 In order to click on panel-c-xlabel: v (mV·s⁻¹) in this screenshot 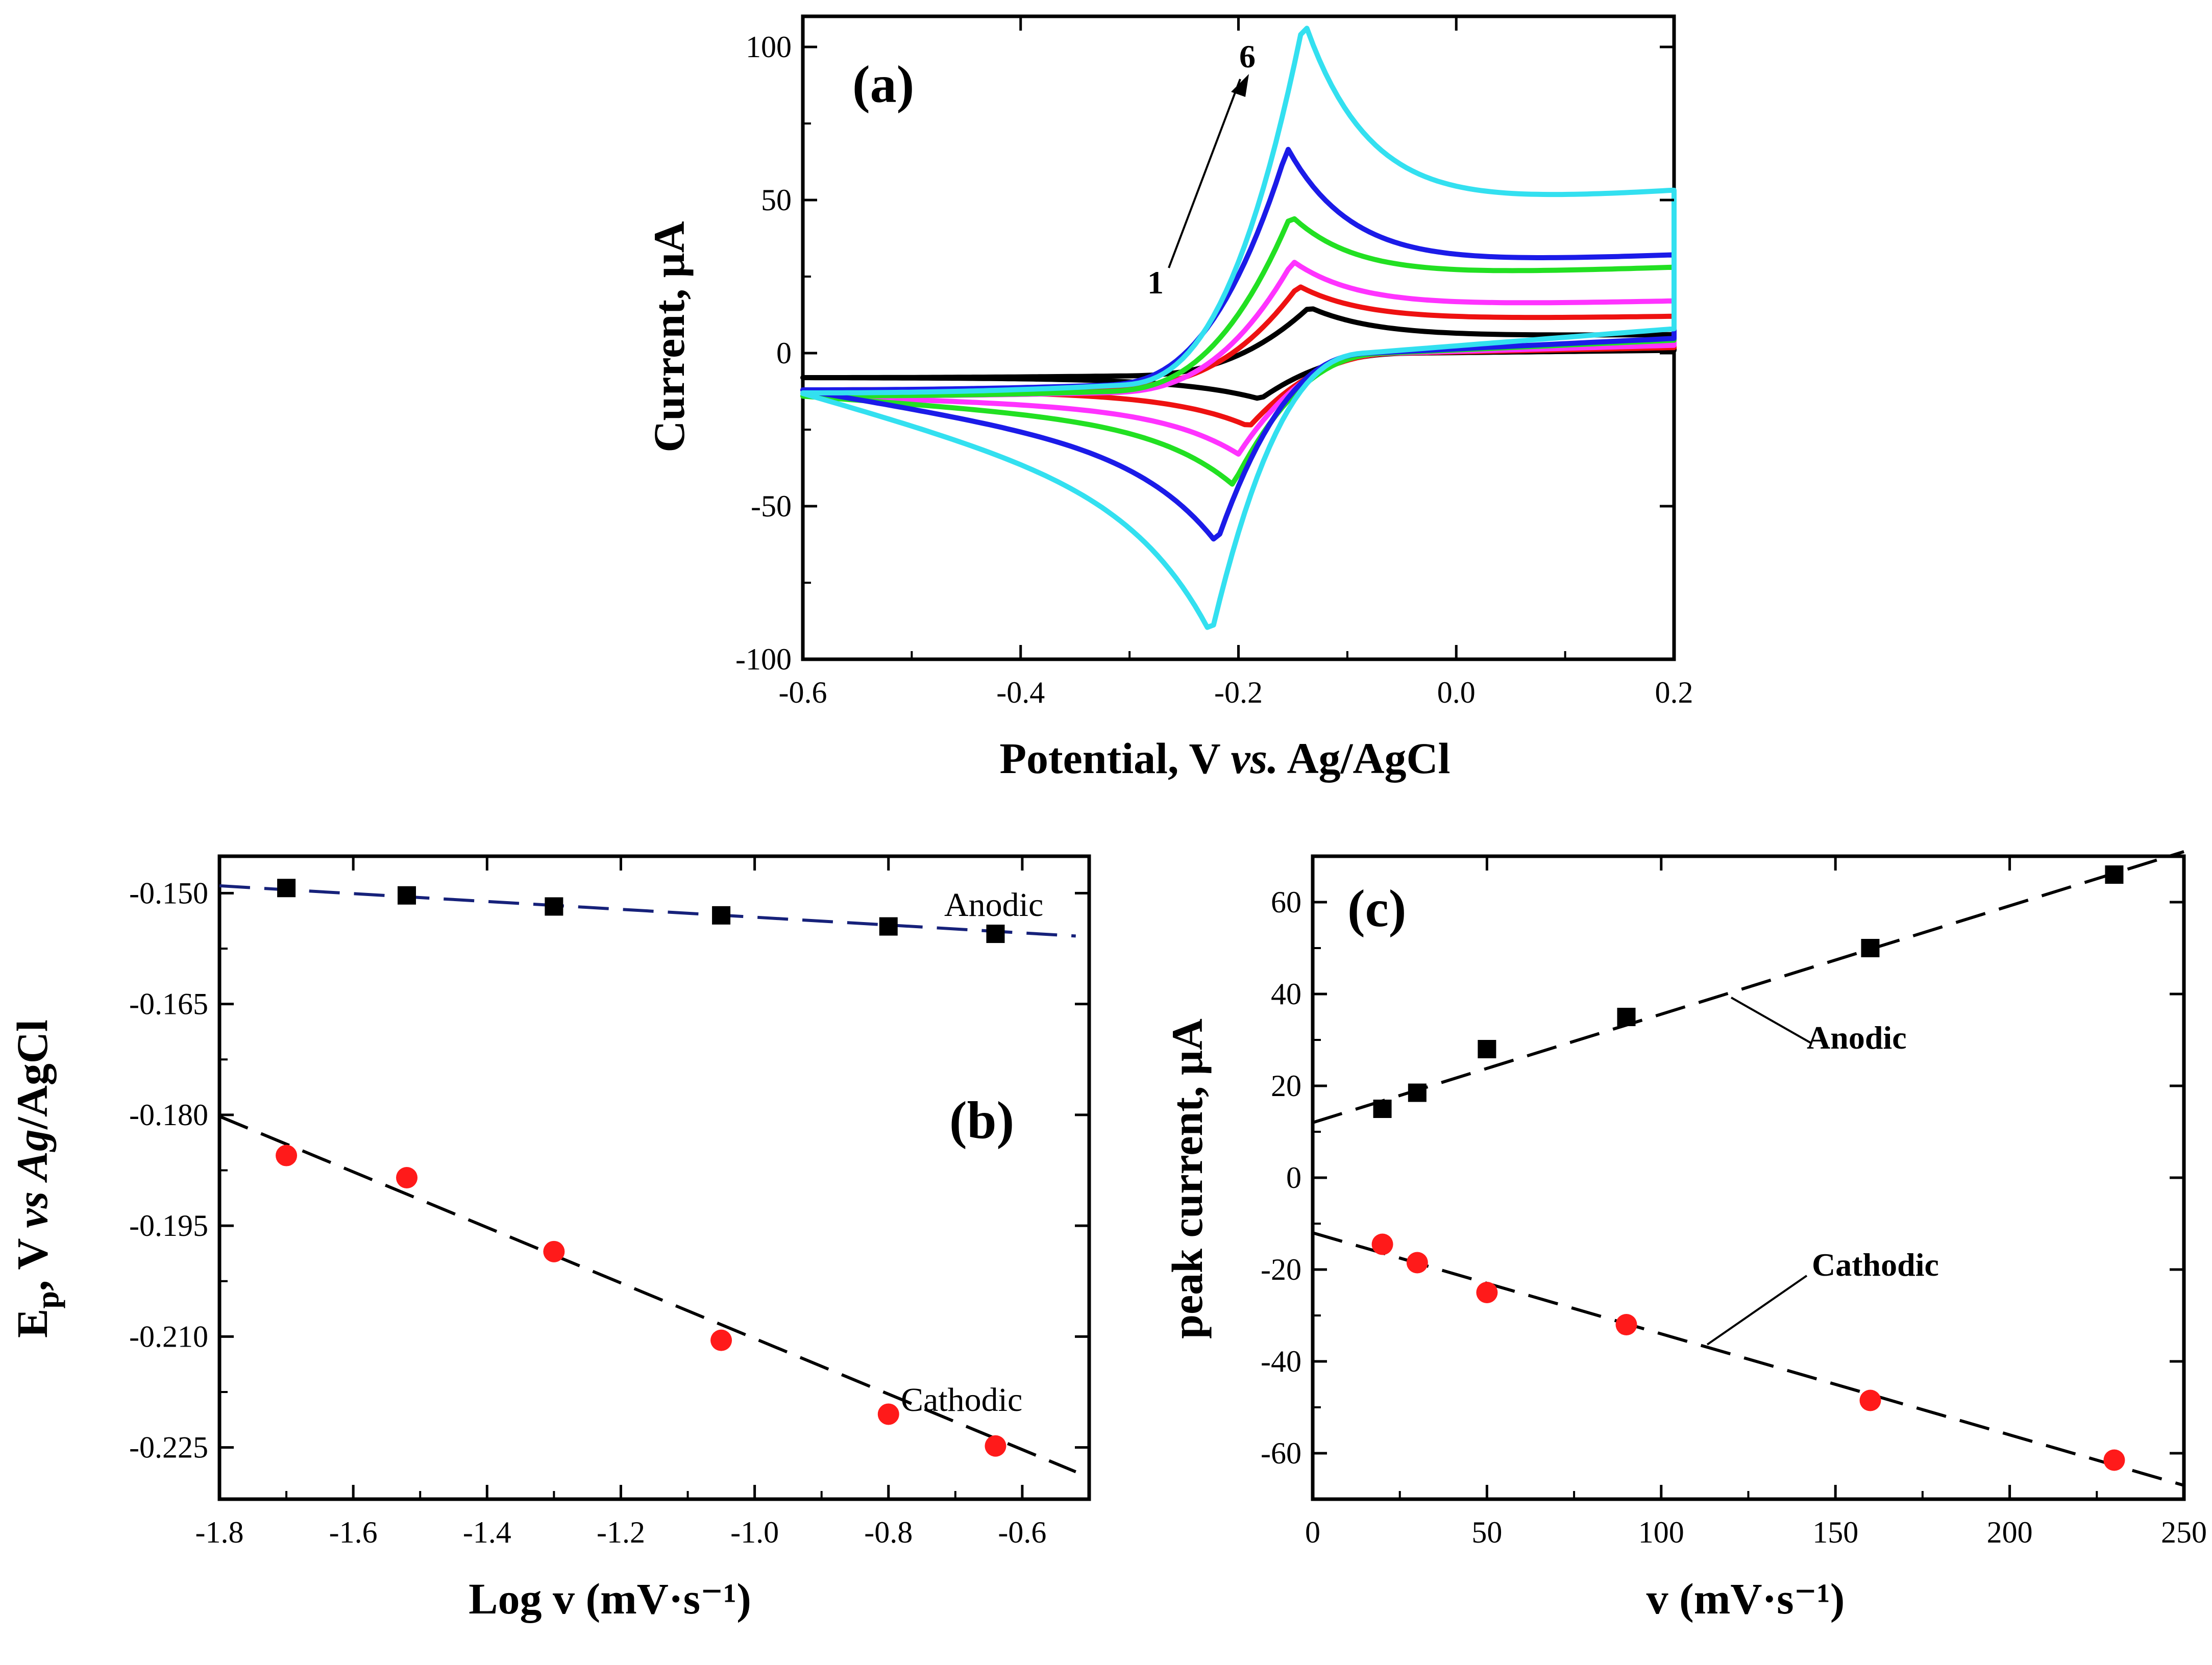, I will do `click(1745, 1599)`.